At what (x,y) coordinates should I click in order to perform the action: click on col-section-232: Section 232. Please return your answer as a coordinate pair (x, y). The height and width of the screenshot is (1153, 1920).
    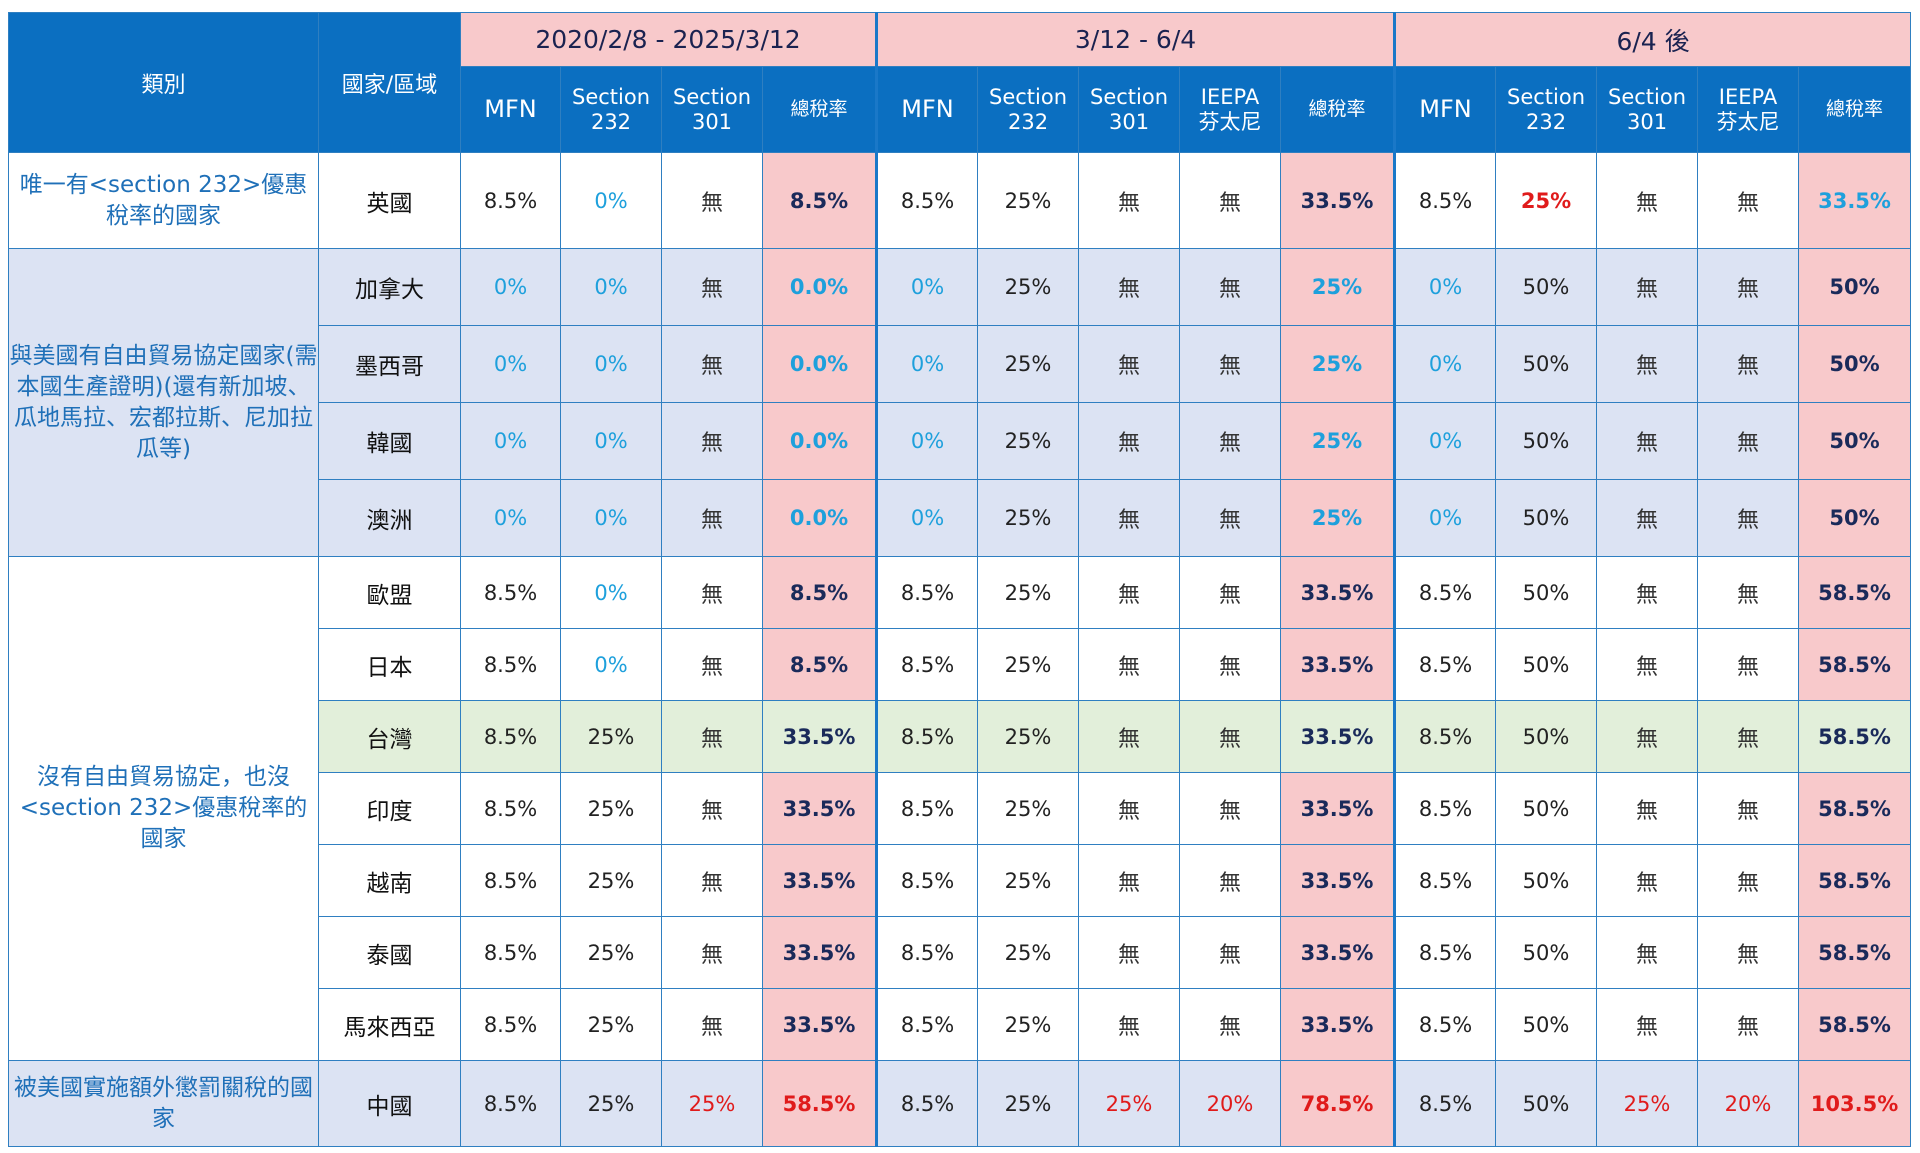
    Looking at the image, I should click on (1546, 109).